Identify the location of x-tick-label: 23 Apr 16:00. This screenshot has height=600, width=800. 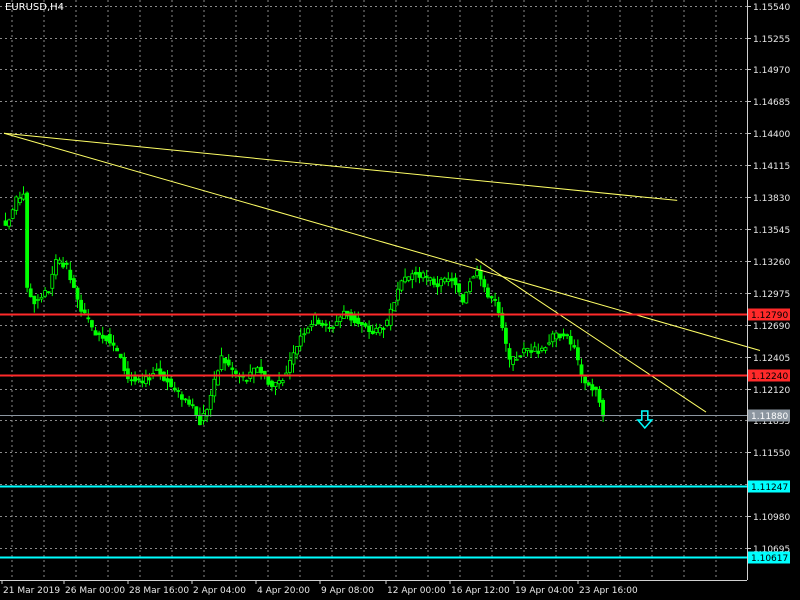
(608, 591).